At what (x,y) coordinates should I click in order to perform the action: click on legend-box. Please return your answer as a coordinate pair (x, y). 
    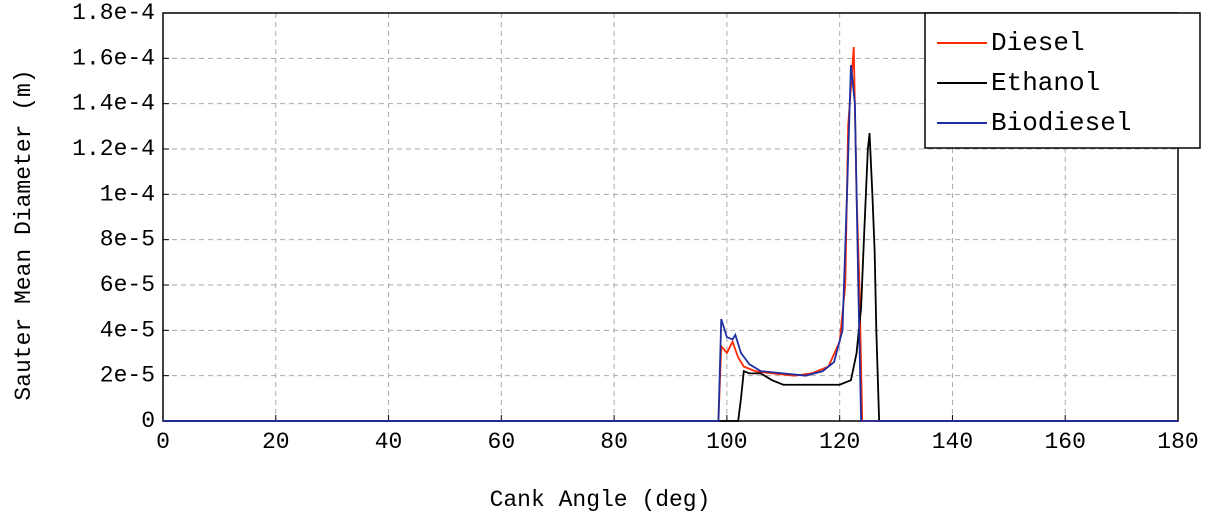
    Looking at the image, I should click on (1062, 80).